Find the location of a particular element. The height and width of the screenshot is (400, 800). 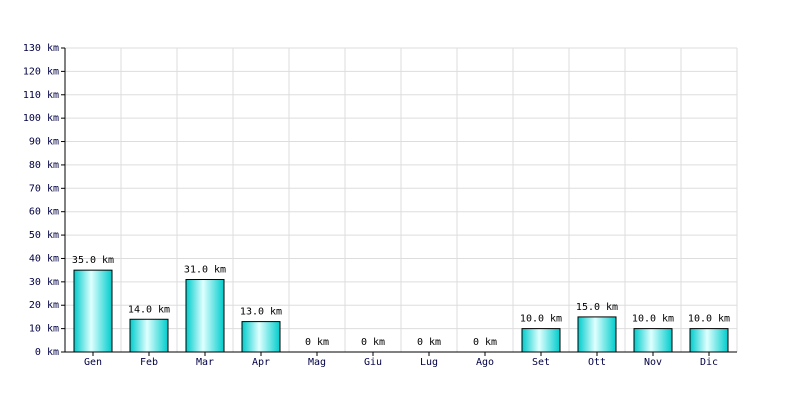

x-tick-label: Dic is located at coordinates (709, 362).